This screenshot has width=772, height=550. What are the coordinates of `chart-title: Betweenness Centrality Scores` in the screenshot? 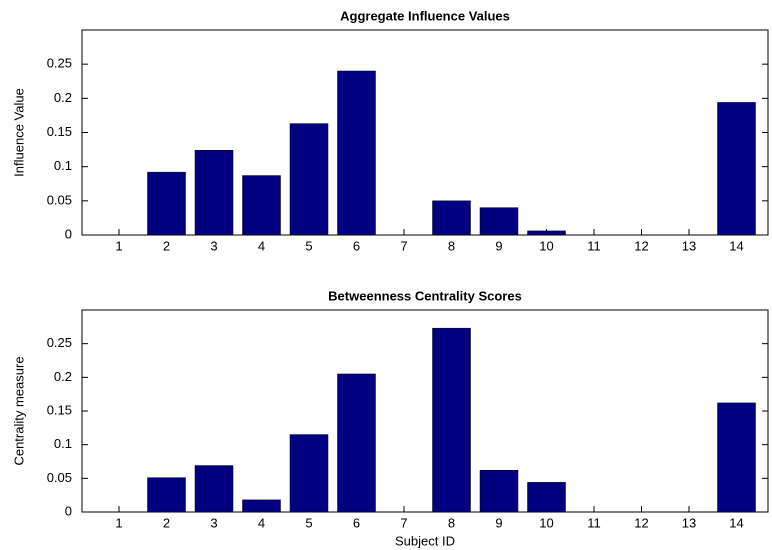 It's located at (425, 295).